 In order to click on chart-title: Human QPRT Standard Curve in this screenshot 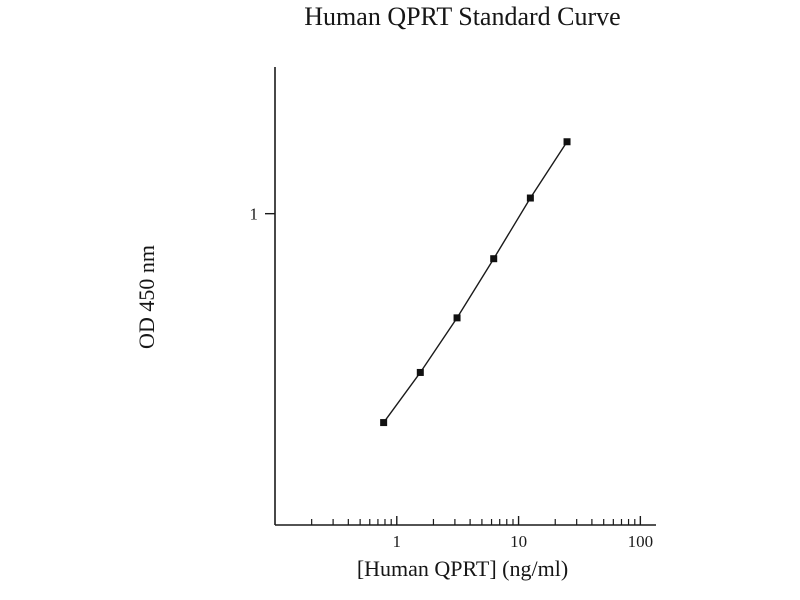, I will do `click(462, 16)`.